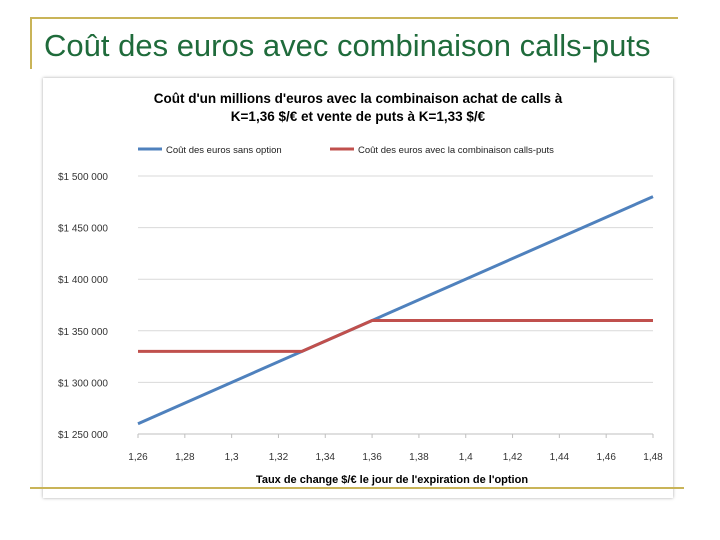 This screenshot has height=540, width=720. What do you see at coordinates (224, 150) in the screenshot?
I see `legend-label-0: Coût des euros sans option` at bounding box center [224, 150].